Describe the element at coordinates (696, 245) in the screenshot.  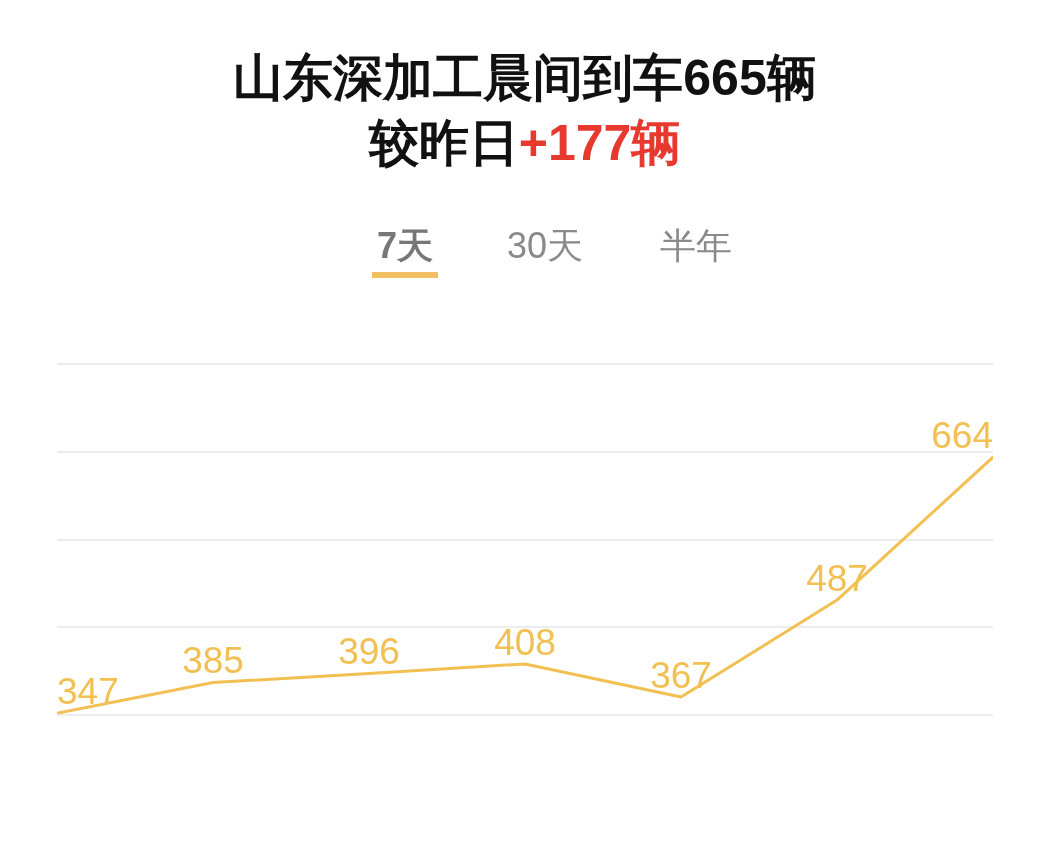
I see `text: 半年` at that location.